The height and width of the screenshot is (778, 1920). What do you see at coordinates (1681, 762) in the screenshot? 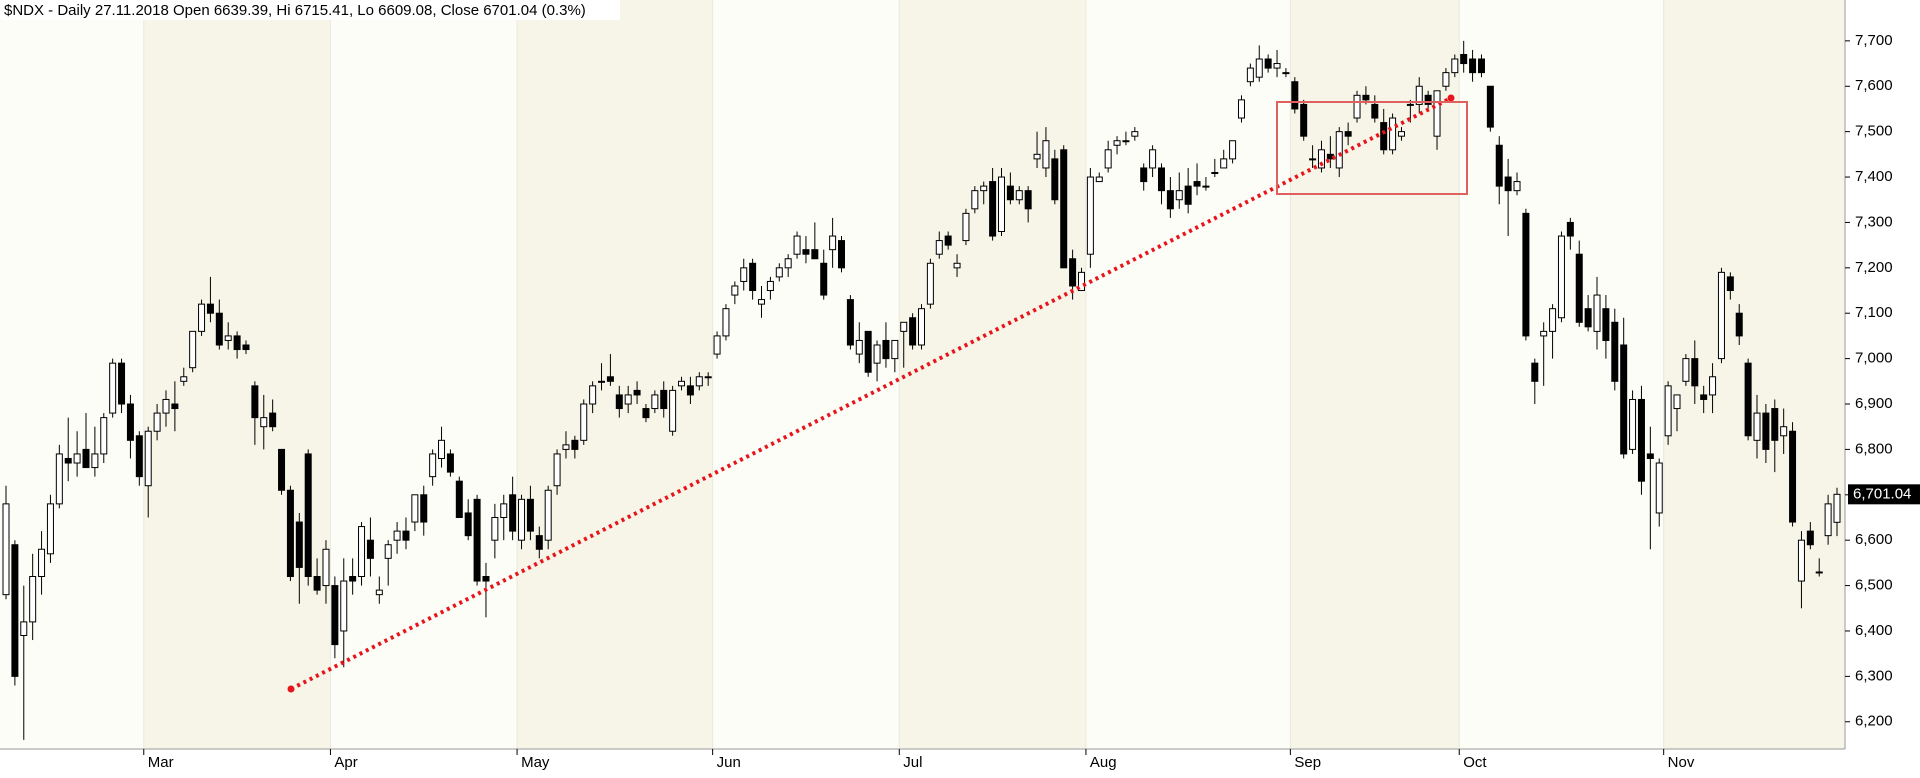
I see `x-tick-label: Nov` at bounding box center [1681, 762].